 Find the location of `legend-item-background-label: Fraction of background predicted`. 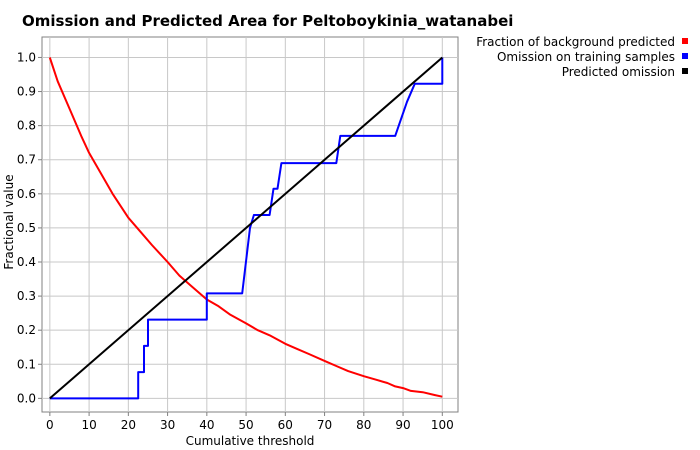

legend-item-background-label: Fraction of background predicted is located at coordinates (575, 42).